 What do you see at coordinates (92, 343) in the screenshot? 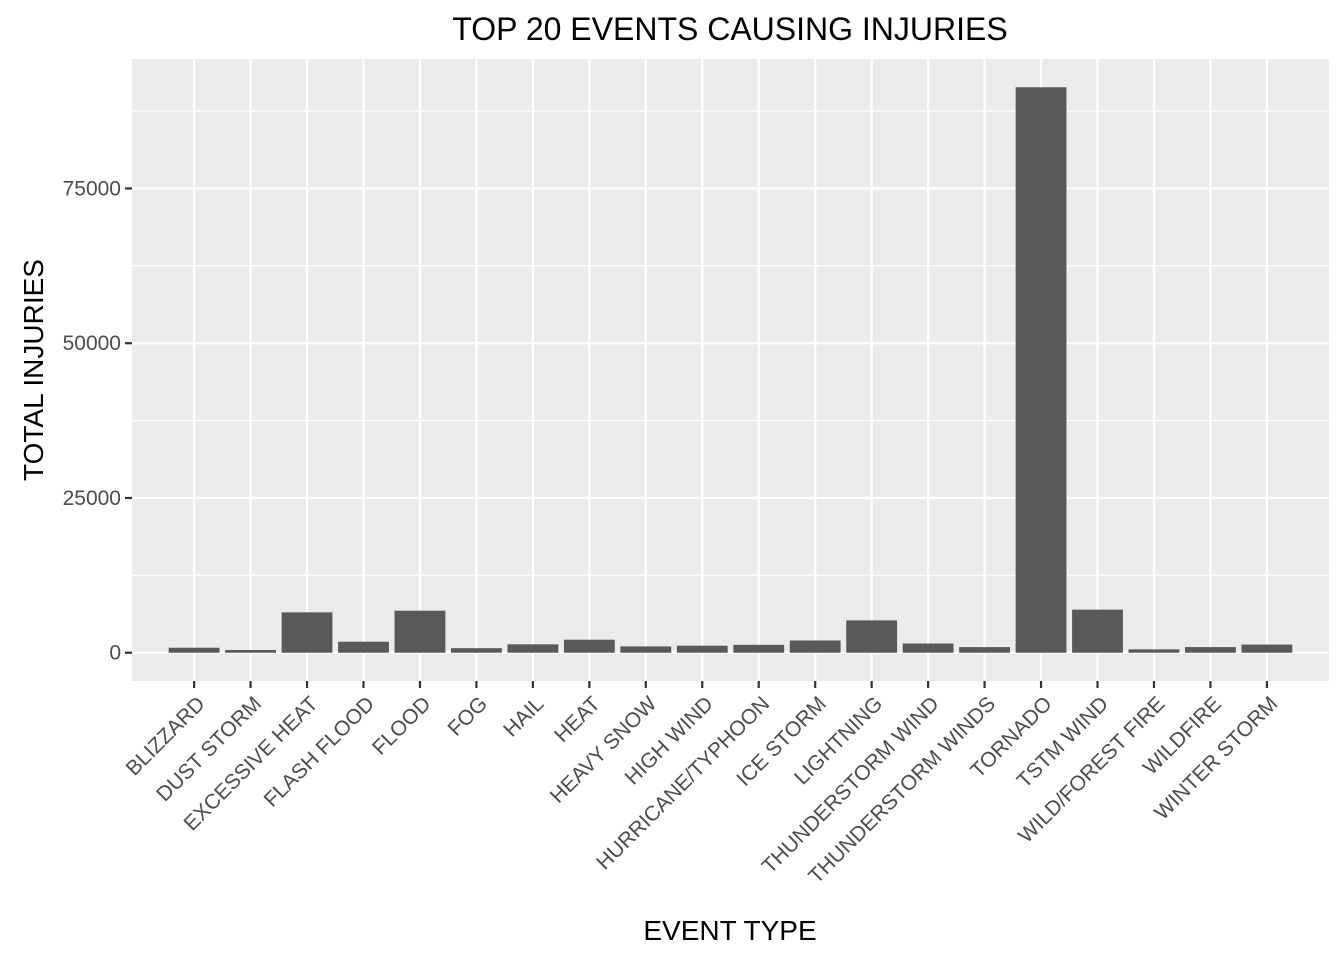
I see `y-tick-label: 50000` at bounding box center [92, 343].